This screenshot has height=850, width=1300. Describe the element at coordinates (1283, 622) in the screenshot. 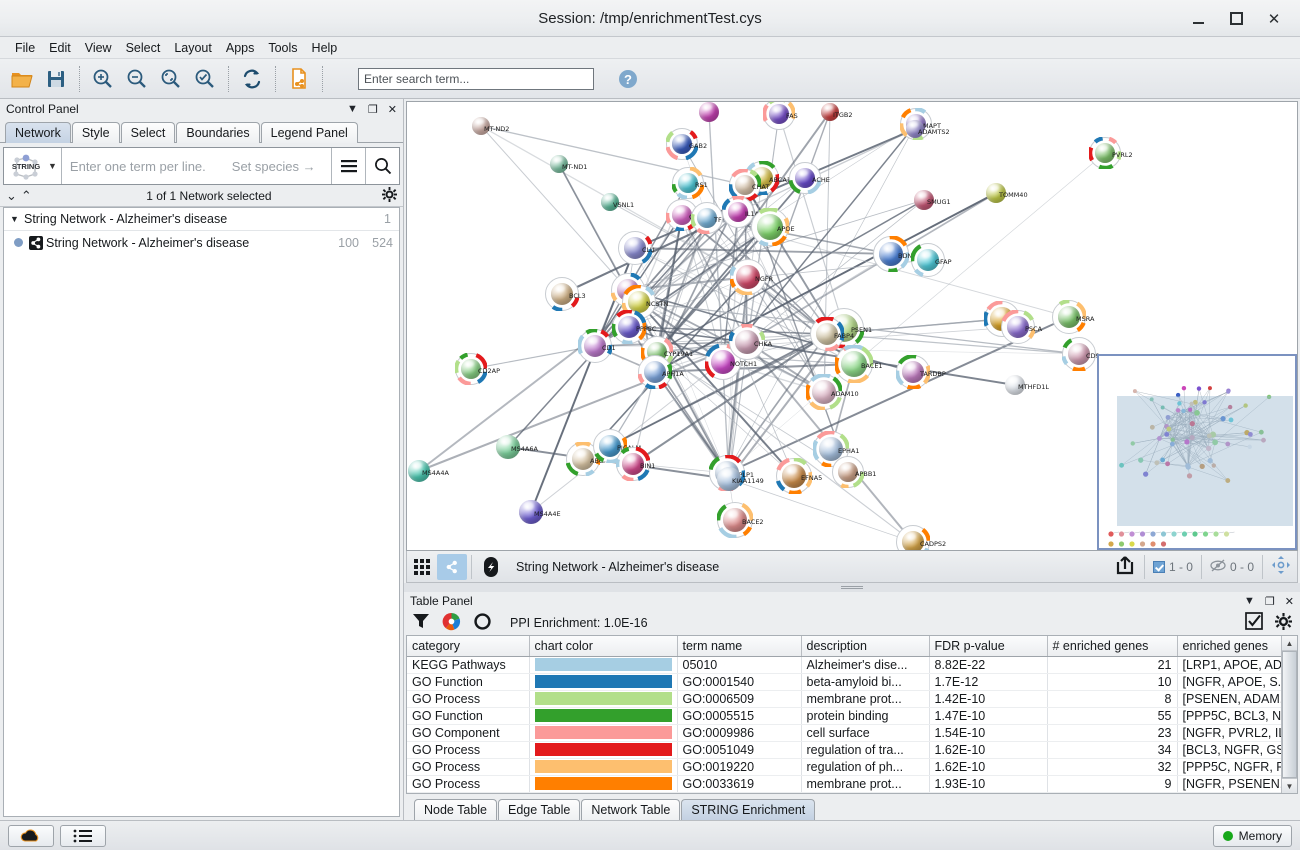

I see `gear-icon-table` at that location.